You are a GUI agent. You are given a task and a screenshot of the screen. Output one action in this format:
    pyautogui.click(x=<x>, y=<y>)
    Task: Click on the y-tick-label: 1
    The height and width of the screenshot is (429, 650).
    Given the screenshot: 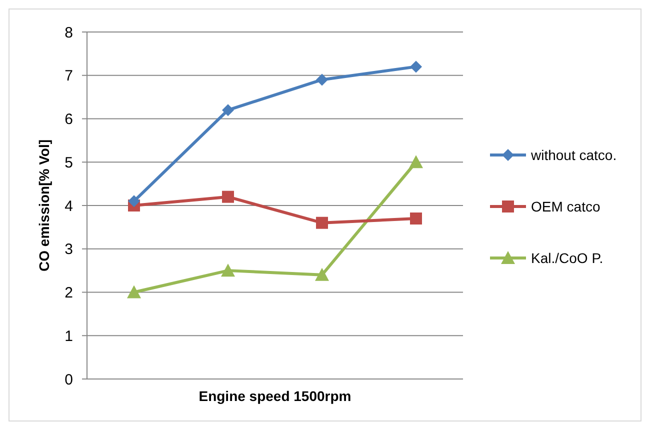 What is the action you would take?
    pyautogui.click(x=68, y=336)
    